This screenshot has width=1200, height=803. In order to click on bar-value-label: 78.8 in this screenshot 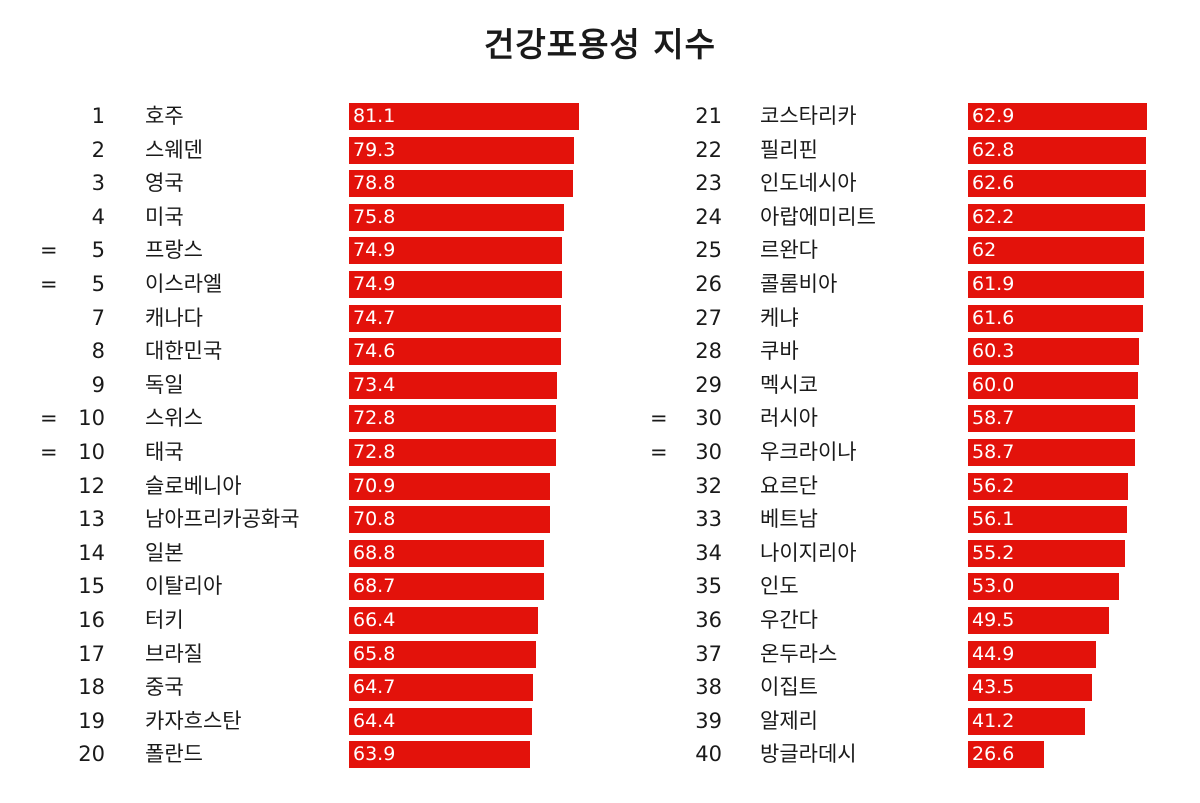, I will do `click(374, 183)`.